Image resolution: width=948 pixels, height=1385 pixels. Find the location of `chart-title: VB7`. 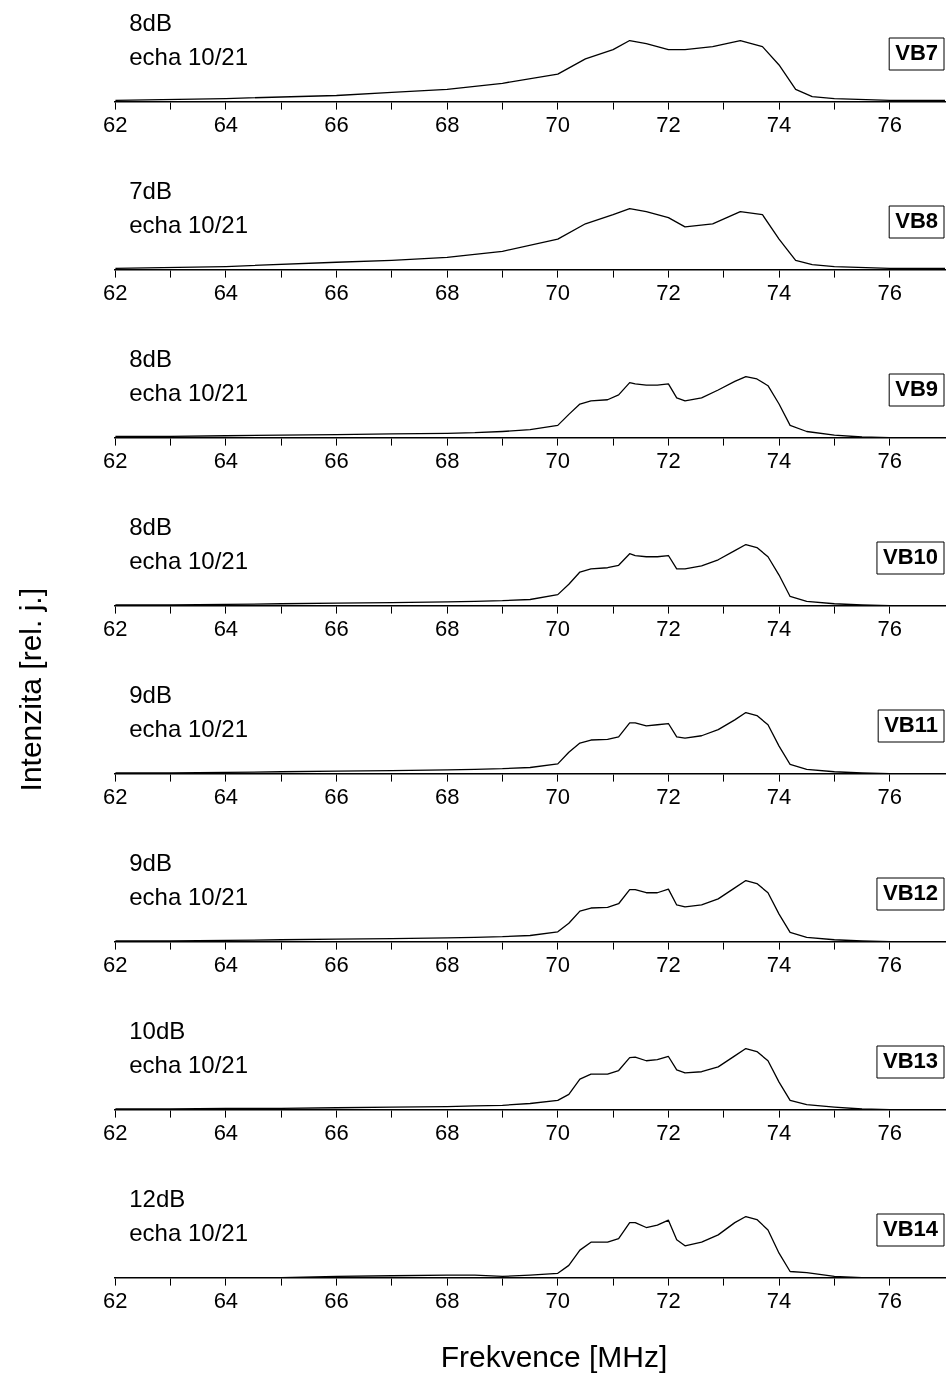

chart-title: VB7 is located at coordinates (916, 53).